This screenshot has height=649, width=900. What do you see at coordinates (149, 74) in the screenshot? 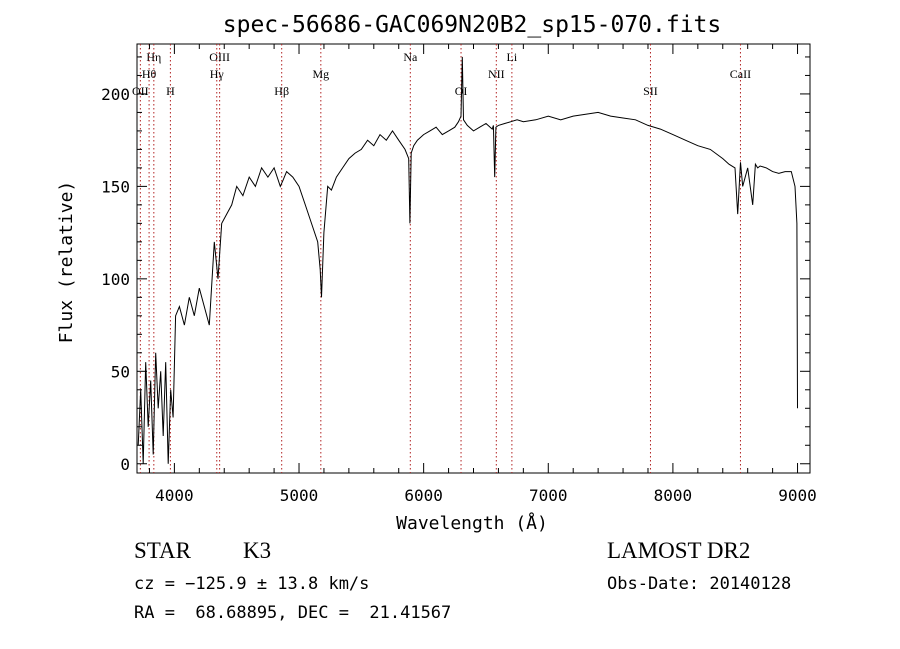
I see `line-marker-label: Hθ` at bounding box center [149, 74].